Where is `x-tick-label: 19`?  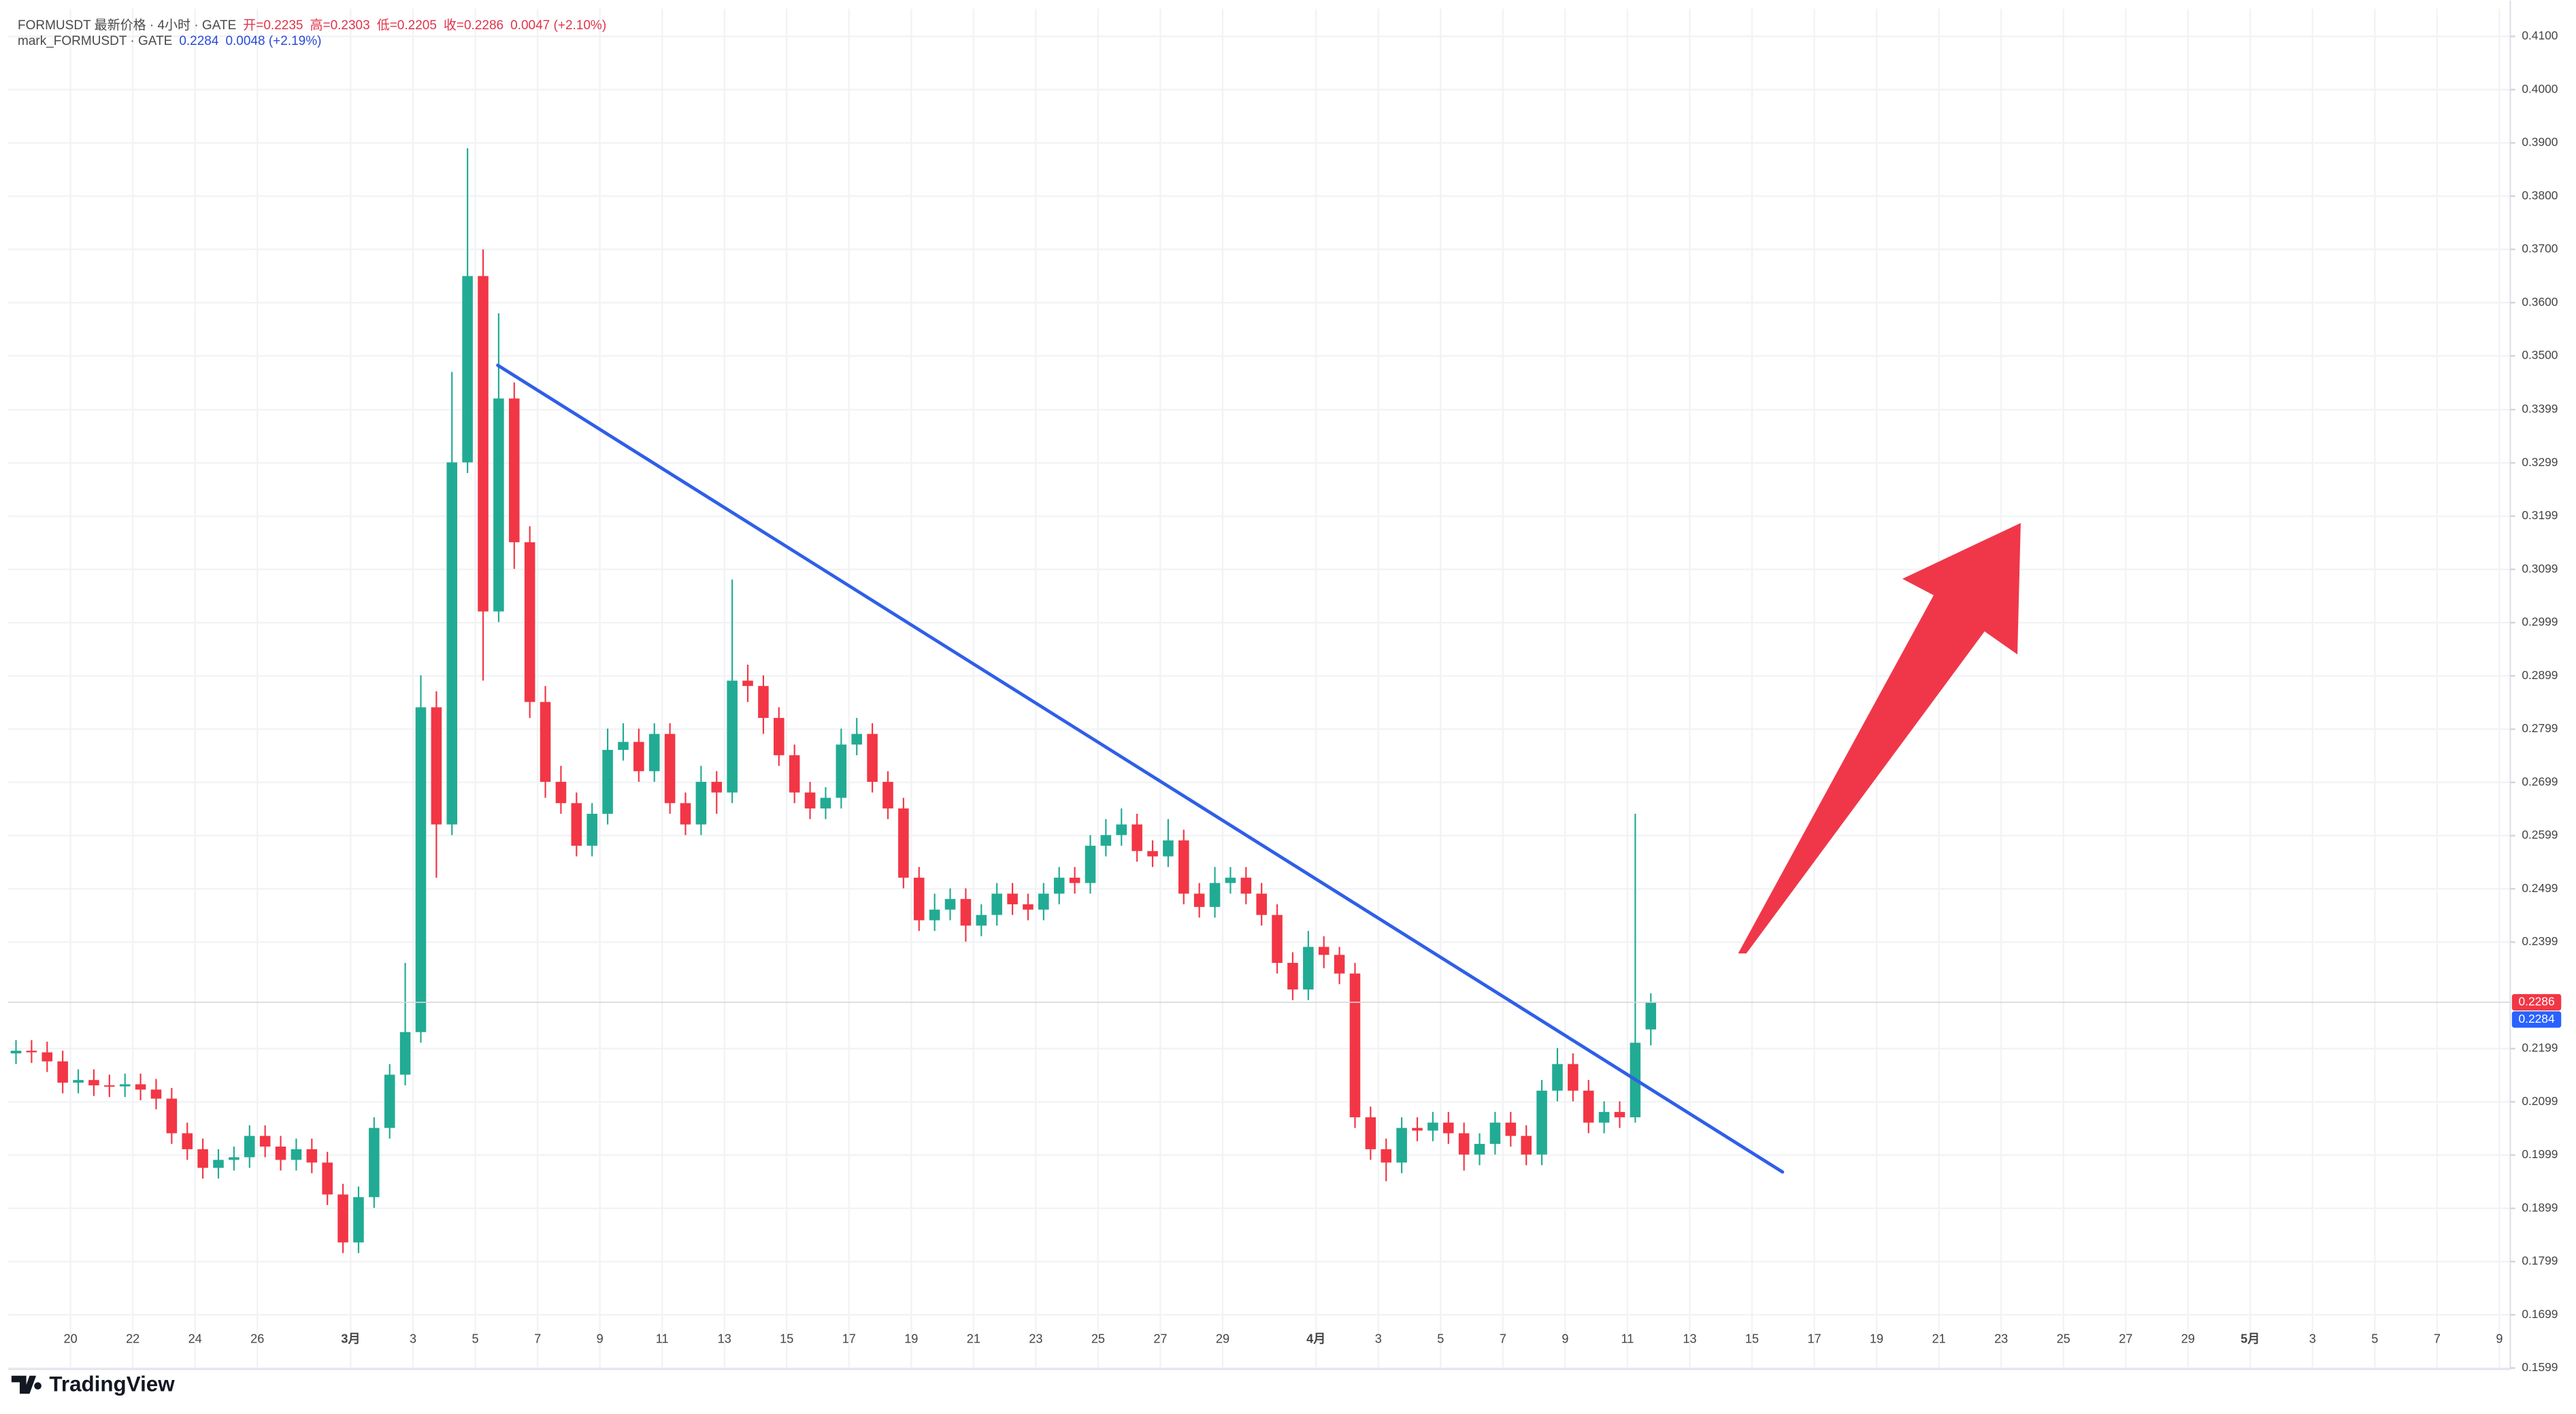
x-tick-label: 19 is located at coordinates (911, 1338).